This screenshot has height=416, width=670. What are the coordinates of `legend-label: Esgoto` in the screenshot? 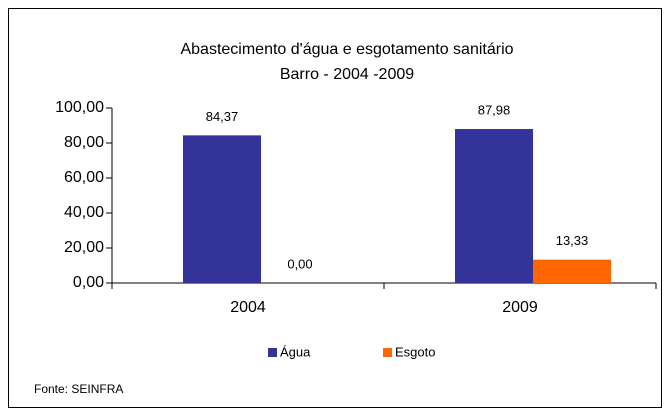 It's located at (415, 351).